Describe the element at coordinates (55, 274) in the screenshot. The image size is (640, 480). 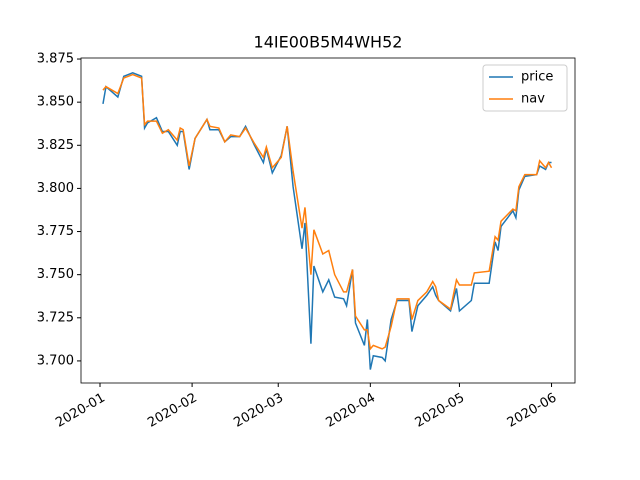
I see `y-tick-label: 3.750` at that location.